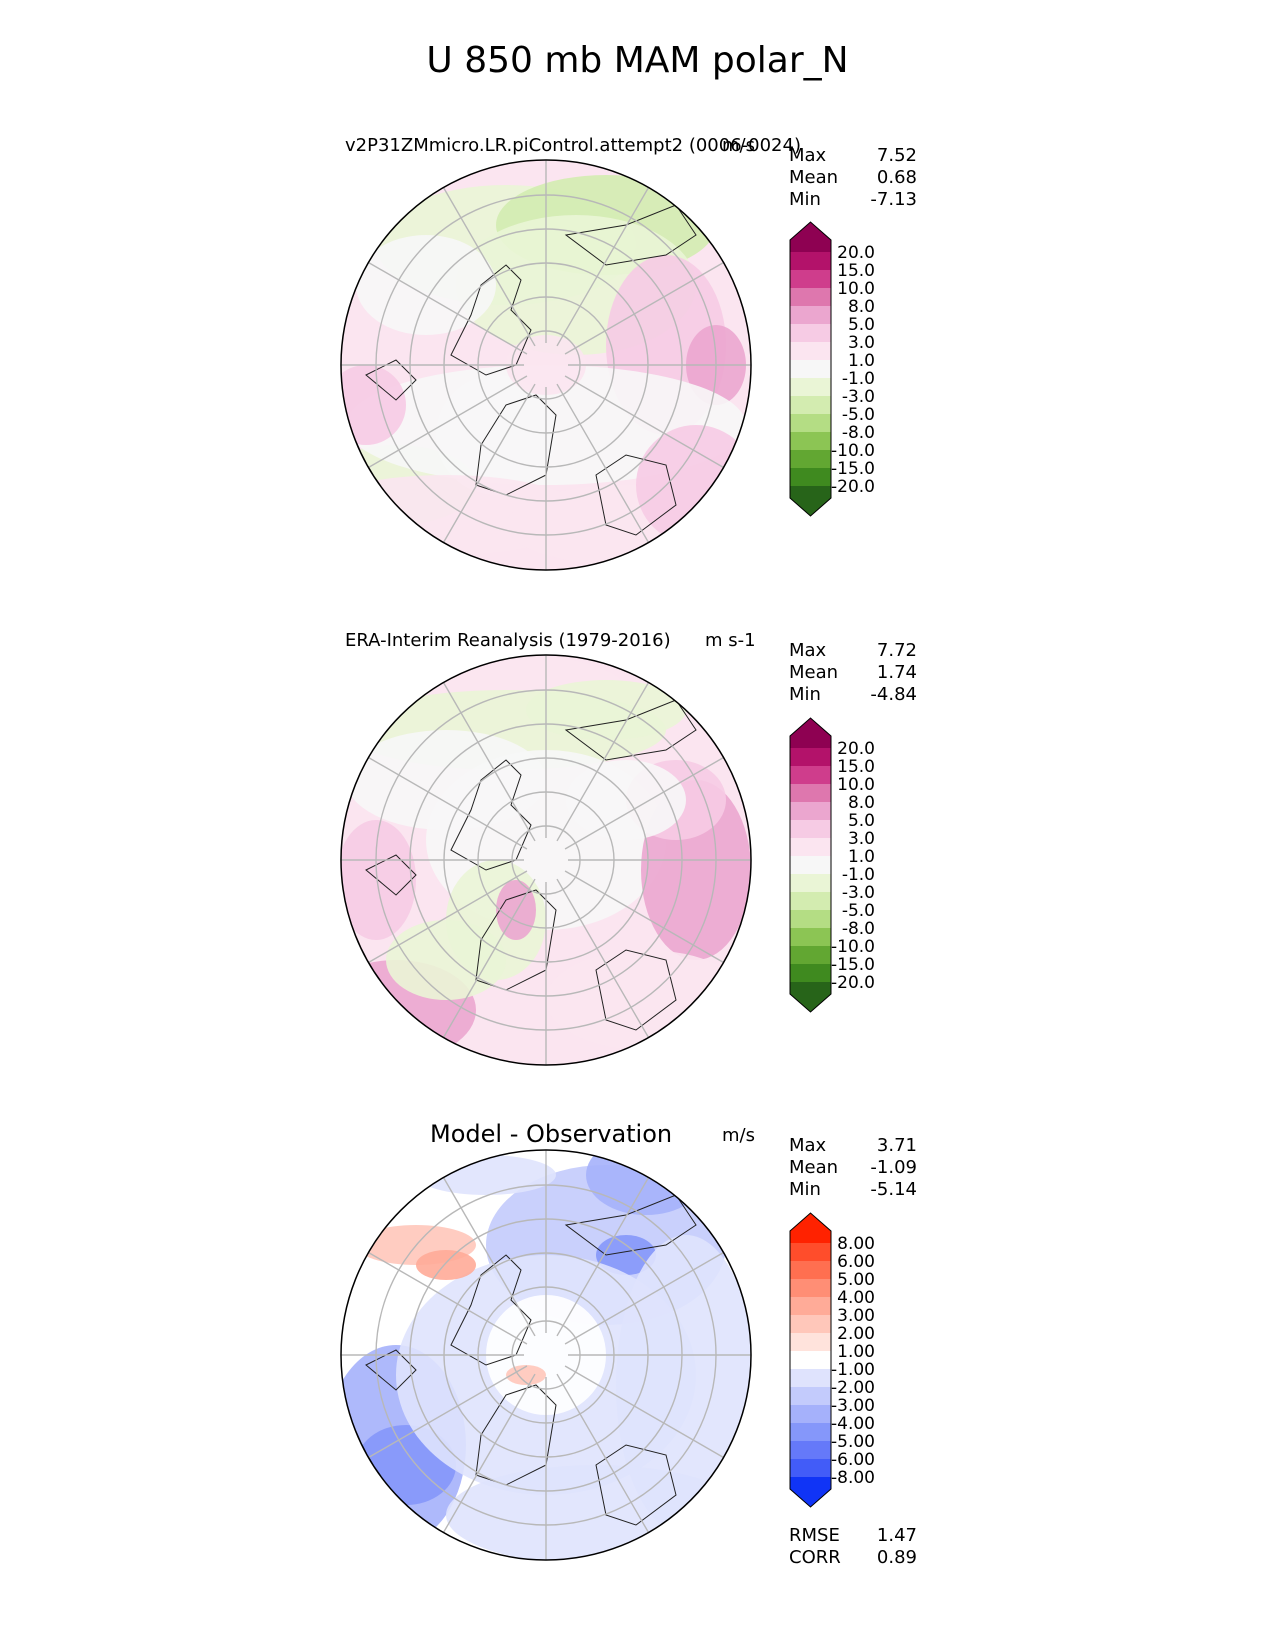 This screenshot has height=1650, width=1275. I want to click on panel-1-colorbar-tick-label: -1.0, so click(858, 379).